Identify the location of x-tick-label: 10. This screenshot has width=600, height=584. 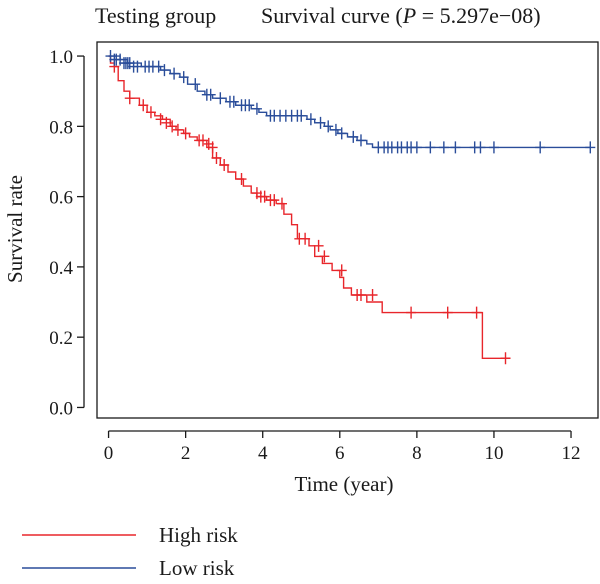
(493, 453).